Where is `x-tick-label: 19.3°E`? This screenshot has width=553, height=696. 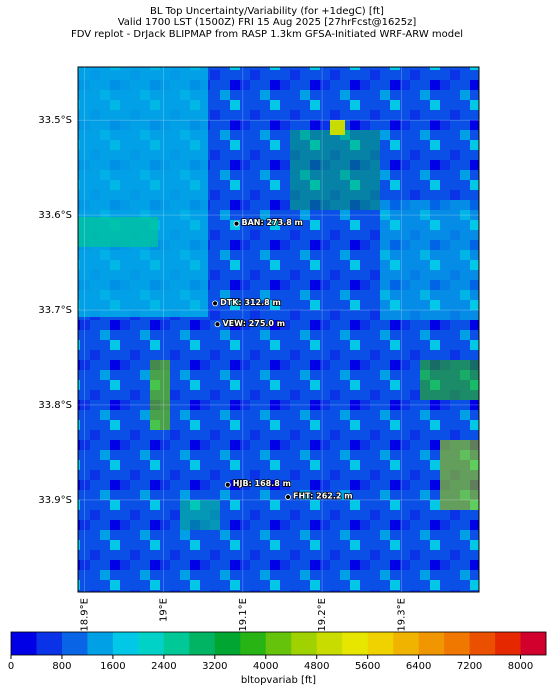 x-tick-label: 19.3°E is located at coordinates (401, 615).